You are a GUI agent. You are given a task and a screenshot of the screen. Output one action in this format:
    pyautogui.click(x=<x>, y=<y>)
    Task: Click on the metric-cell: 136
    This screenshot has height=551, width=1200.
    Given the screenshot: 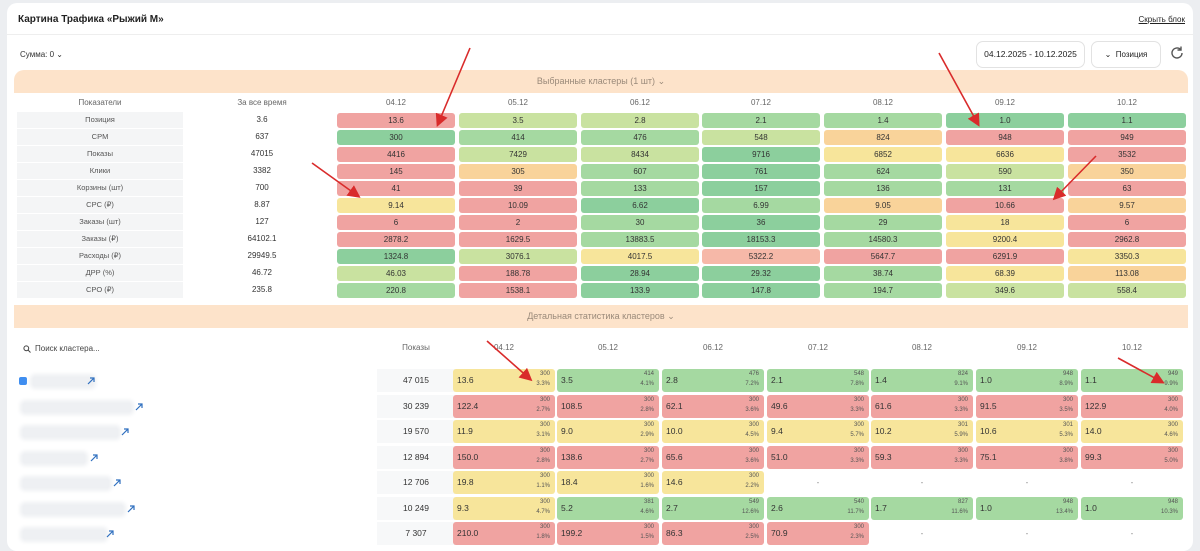 What is the action you would take?
    pyautogui.click(x=883, y=188)
    